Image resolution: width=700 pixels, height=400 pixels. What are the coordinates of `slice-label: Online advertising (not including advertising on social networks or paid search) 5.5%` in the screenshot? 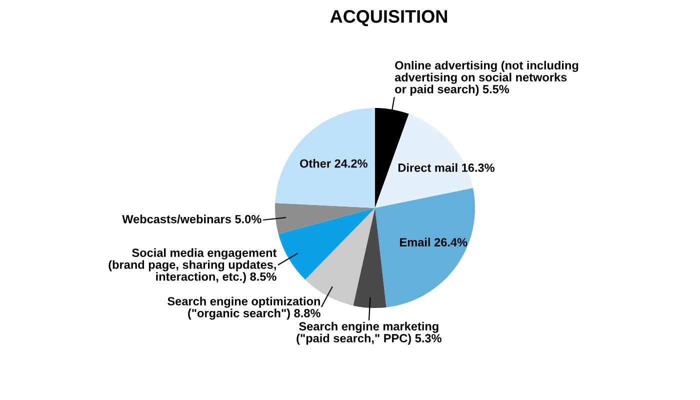 It's located at (486, 78).